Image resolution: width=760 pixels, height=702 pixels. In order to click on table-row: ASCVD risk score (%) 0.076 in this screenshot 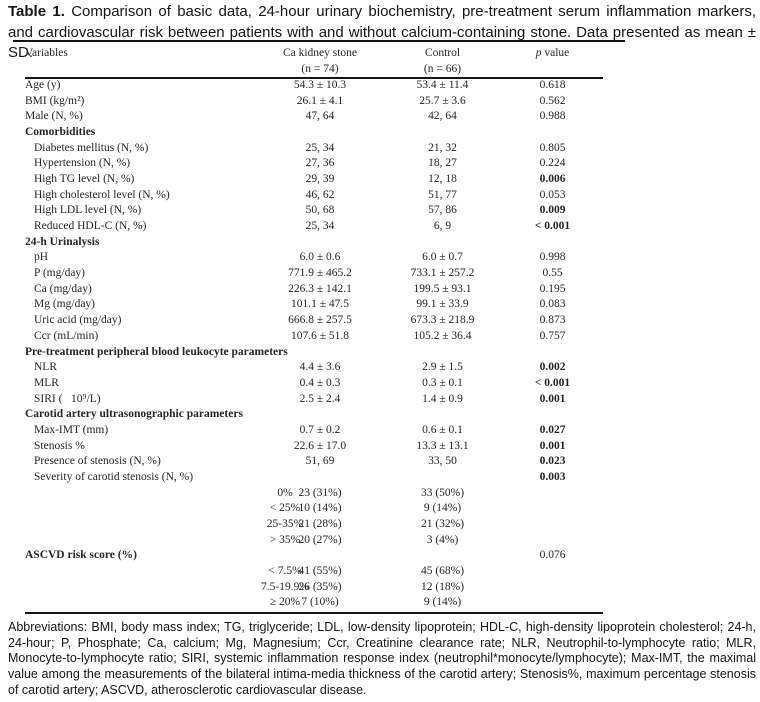, I will do `click(312, 556)`.